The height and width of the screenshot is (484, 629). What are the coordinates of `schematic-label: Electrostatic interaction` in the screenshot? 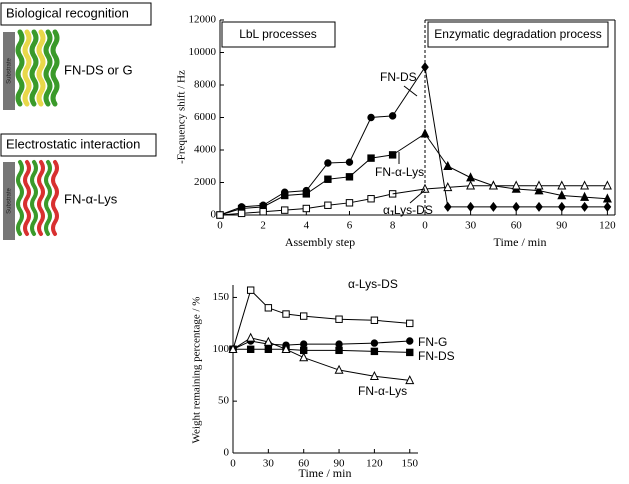 It's located at (73, 143).